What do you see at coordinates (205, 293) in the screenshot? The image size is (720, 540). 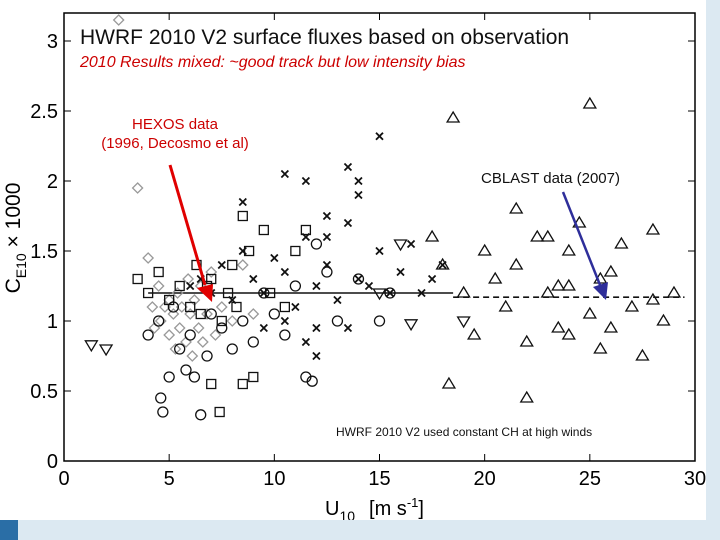 I see `hexos-arrow-head` at bounding box center [205, 293].